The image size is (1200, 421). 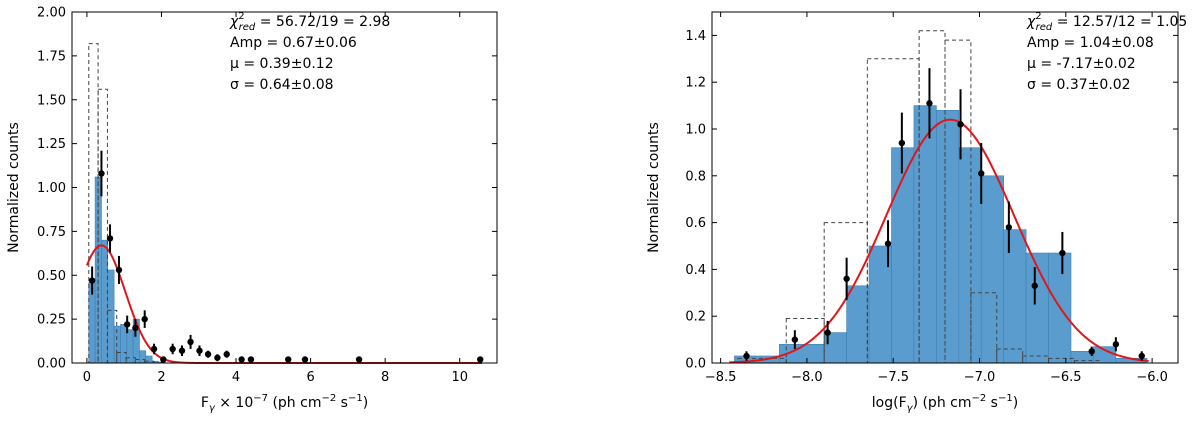 What do you see at coordinates (282, 64) in the screenshot?
I see `mu-annotation: μ = 0.39±0.12` at bounding box center [282, 64].